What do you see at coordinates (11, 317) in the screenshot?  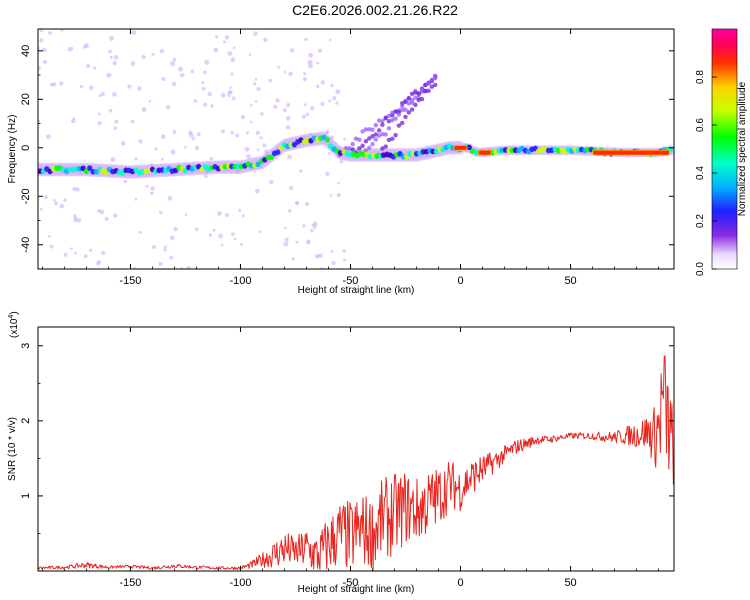 I see `snr-y-scale-exp: 4` at bounding box center [11, 317].